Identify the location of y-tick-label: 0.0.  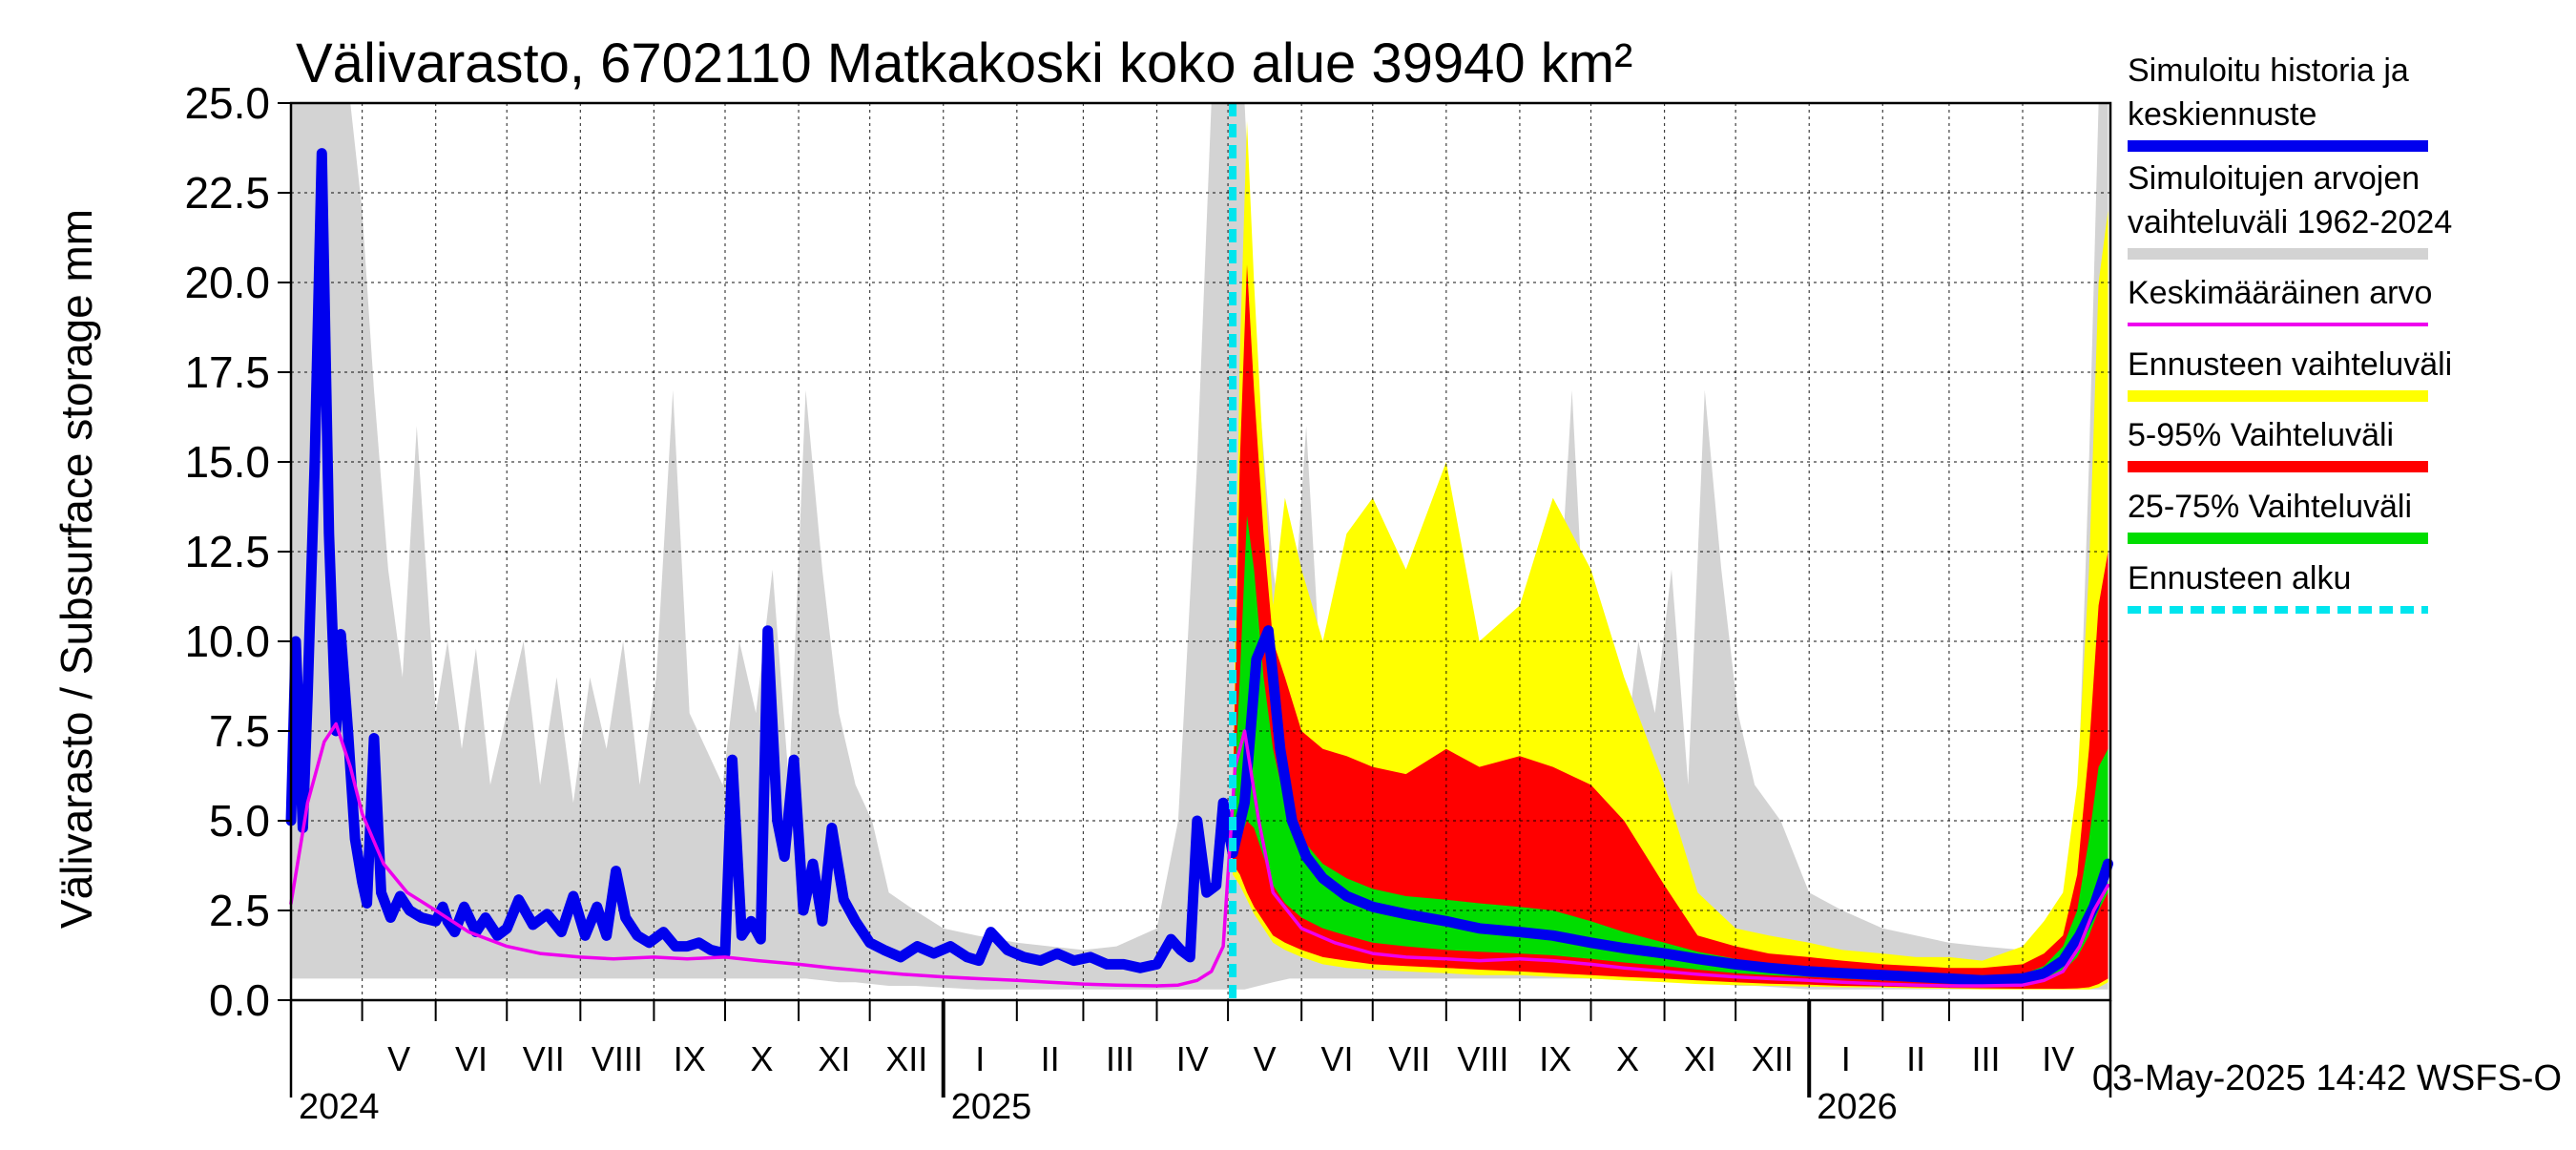
(239, 1000).